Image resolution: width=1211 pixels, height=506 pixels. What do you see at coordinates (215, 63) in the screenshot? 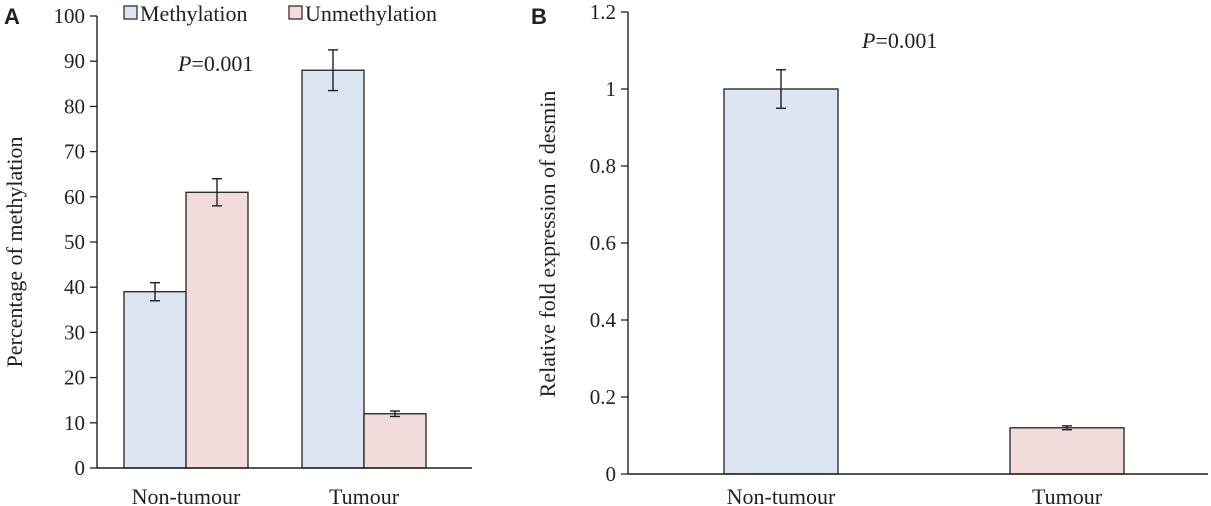
I see `panel-a-p-value: P=0.001` at bounding box center [215, 63].